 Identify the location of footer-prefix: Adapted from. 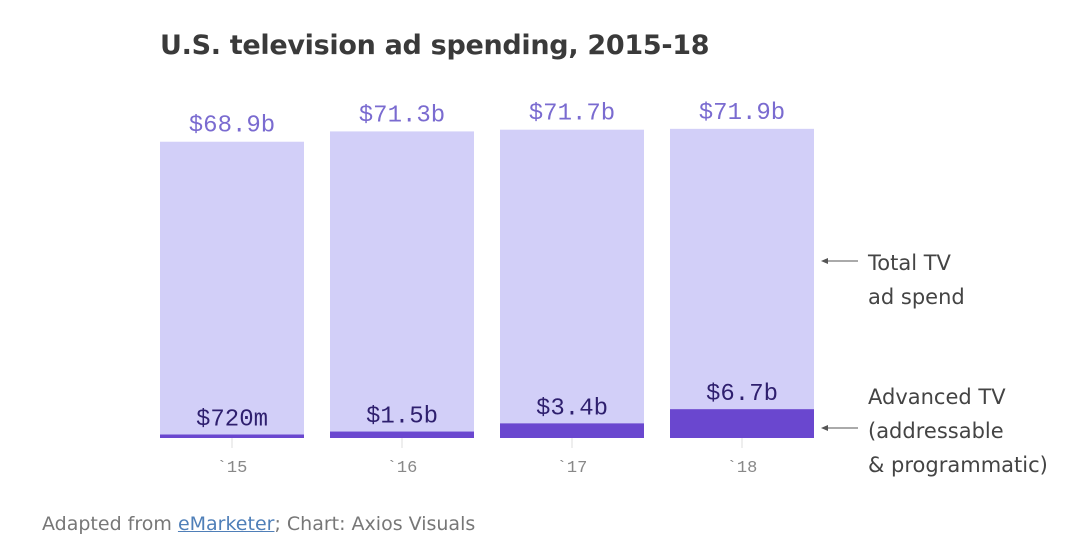
(110, 524).